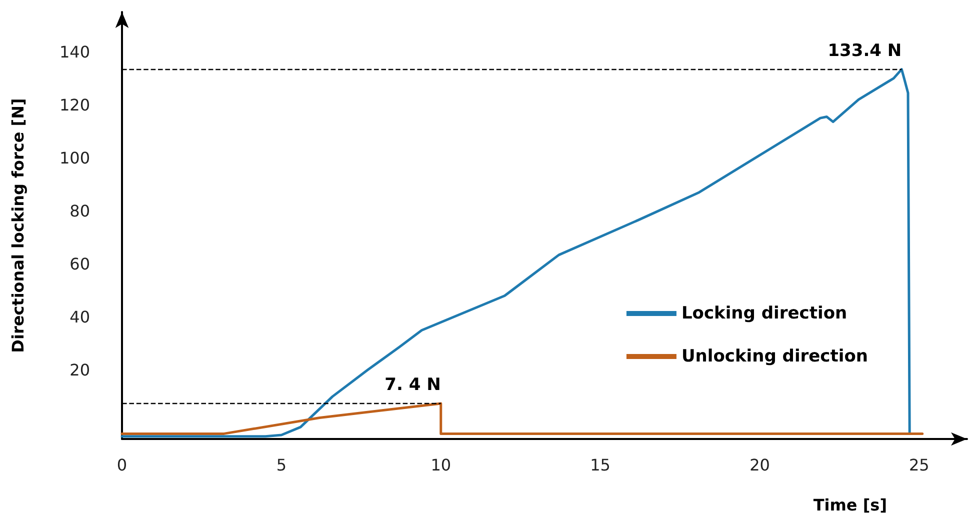  What do you see at coordinates (600, 465) in the screenshot?
I see `x-tick-label: 15` at bounding box center [600, 465].